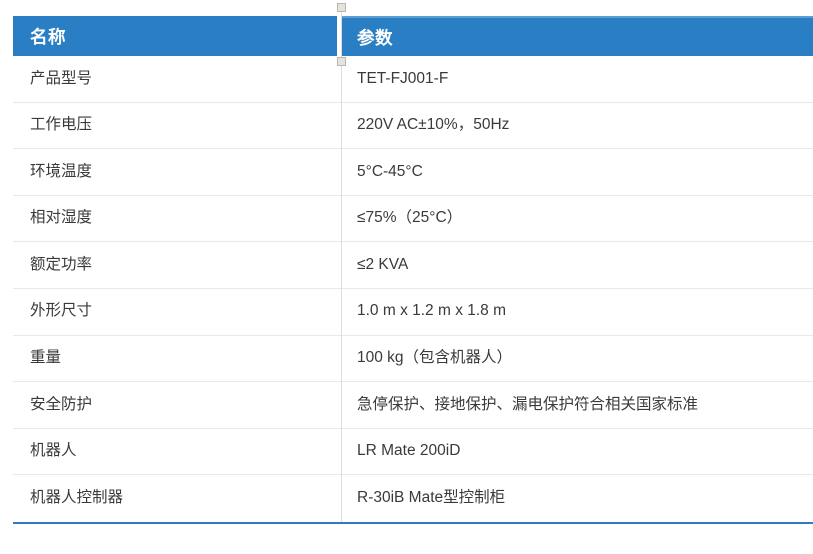 Image resolution: width=813 pixels, height=554 pixels. I want to click on row-name-cell: 额定功率, so click(61, 264).